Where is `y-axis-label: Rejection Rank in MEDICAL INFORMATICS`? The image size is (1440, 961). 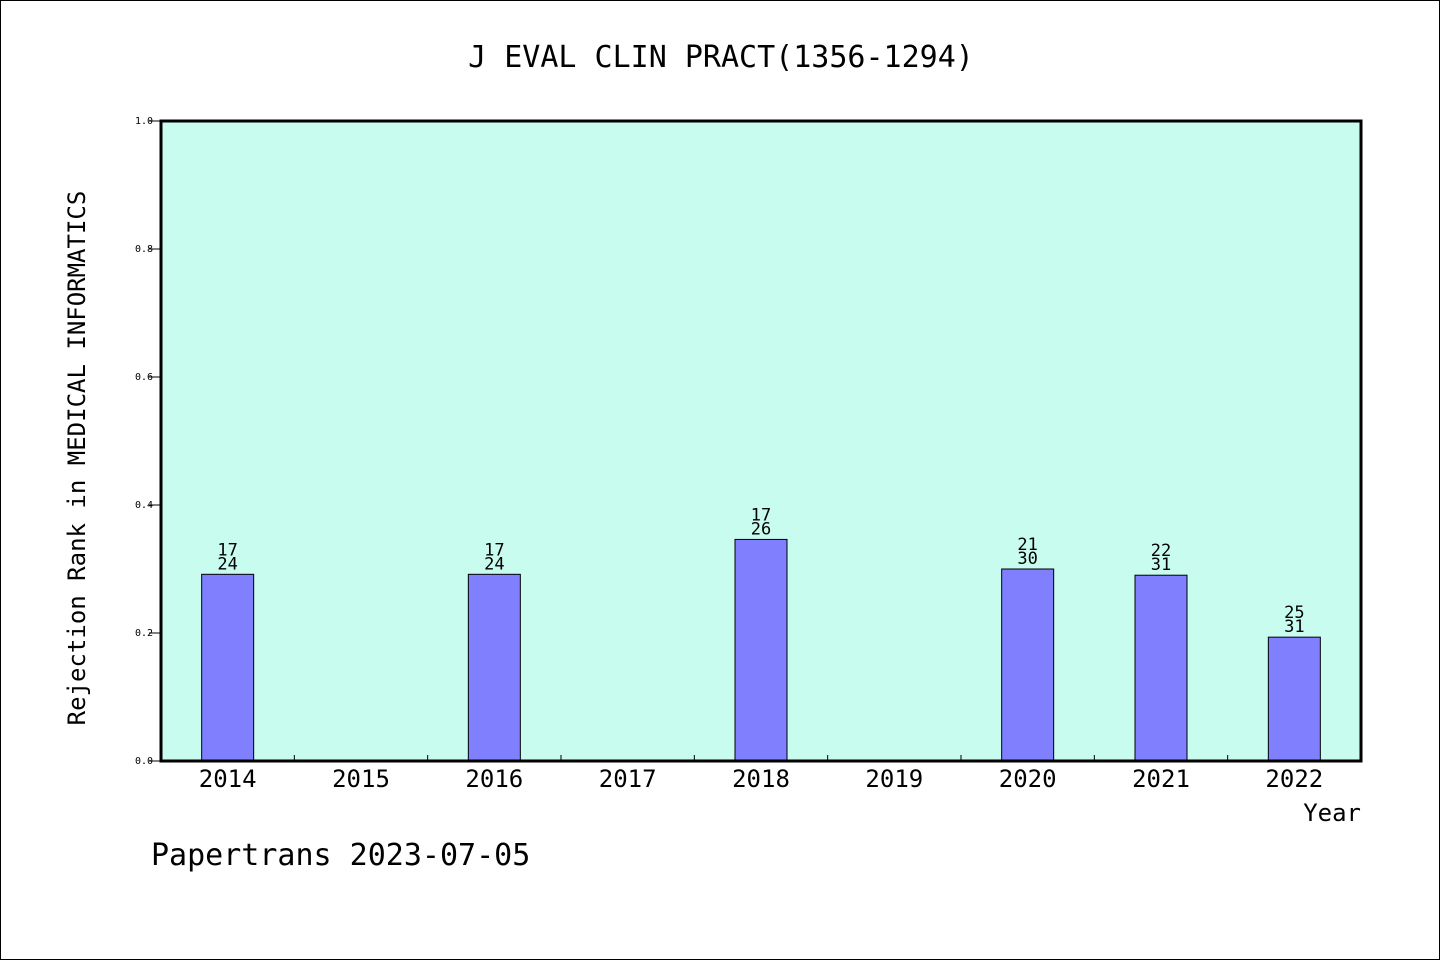
y-axis-label: Rejection Rank in MEDICAL INFORMATICS is located at coordinates (77, 458).